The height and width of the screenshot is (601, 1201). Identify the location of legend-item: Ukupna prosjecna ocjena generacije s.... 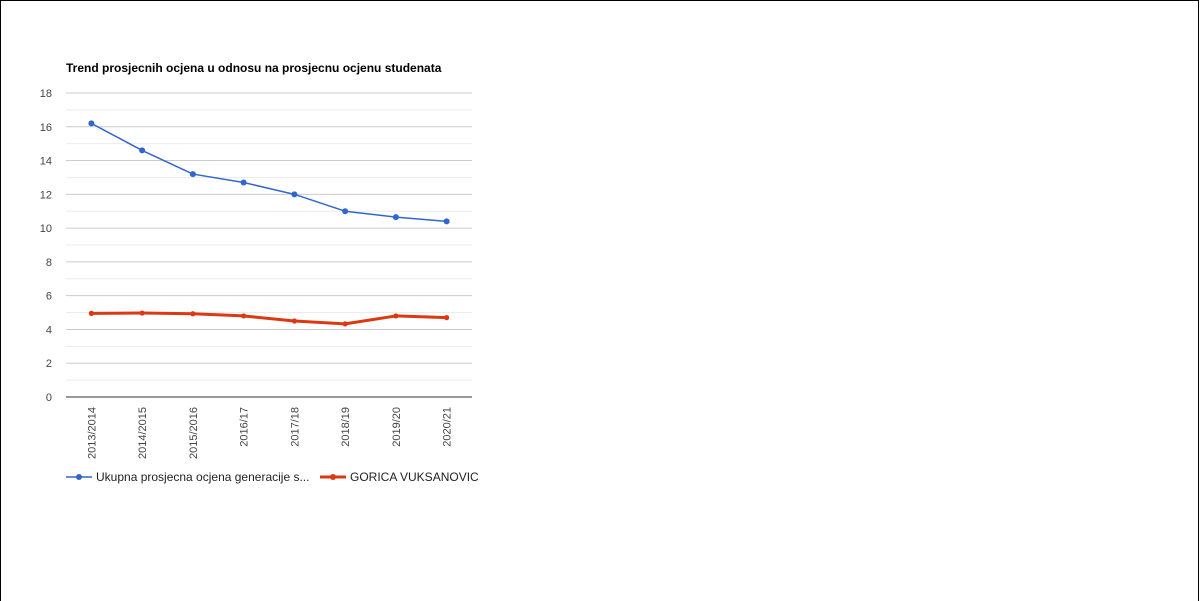
(187, 477).